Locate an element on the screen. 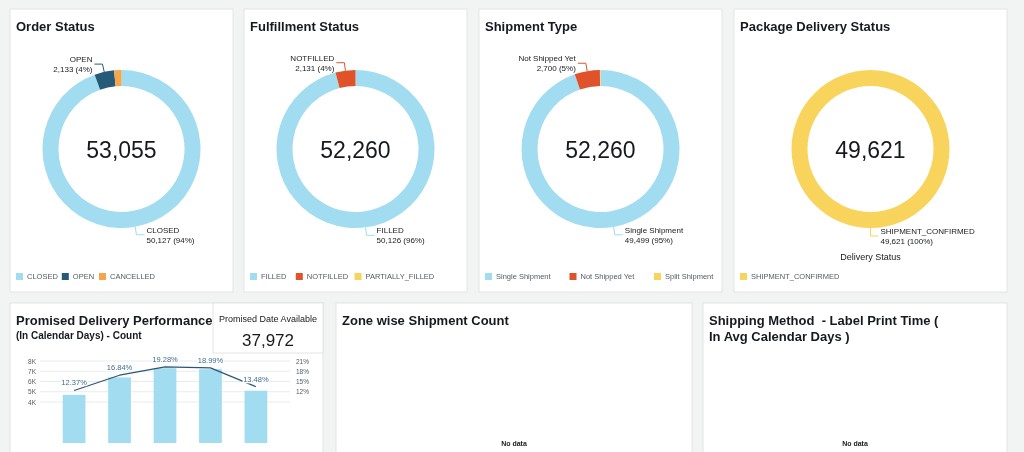 Image resolution: width=1024 pixels, height=452 pixels. data-label: 2,131 (4%) is located at coordinates (315, 68).